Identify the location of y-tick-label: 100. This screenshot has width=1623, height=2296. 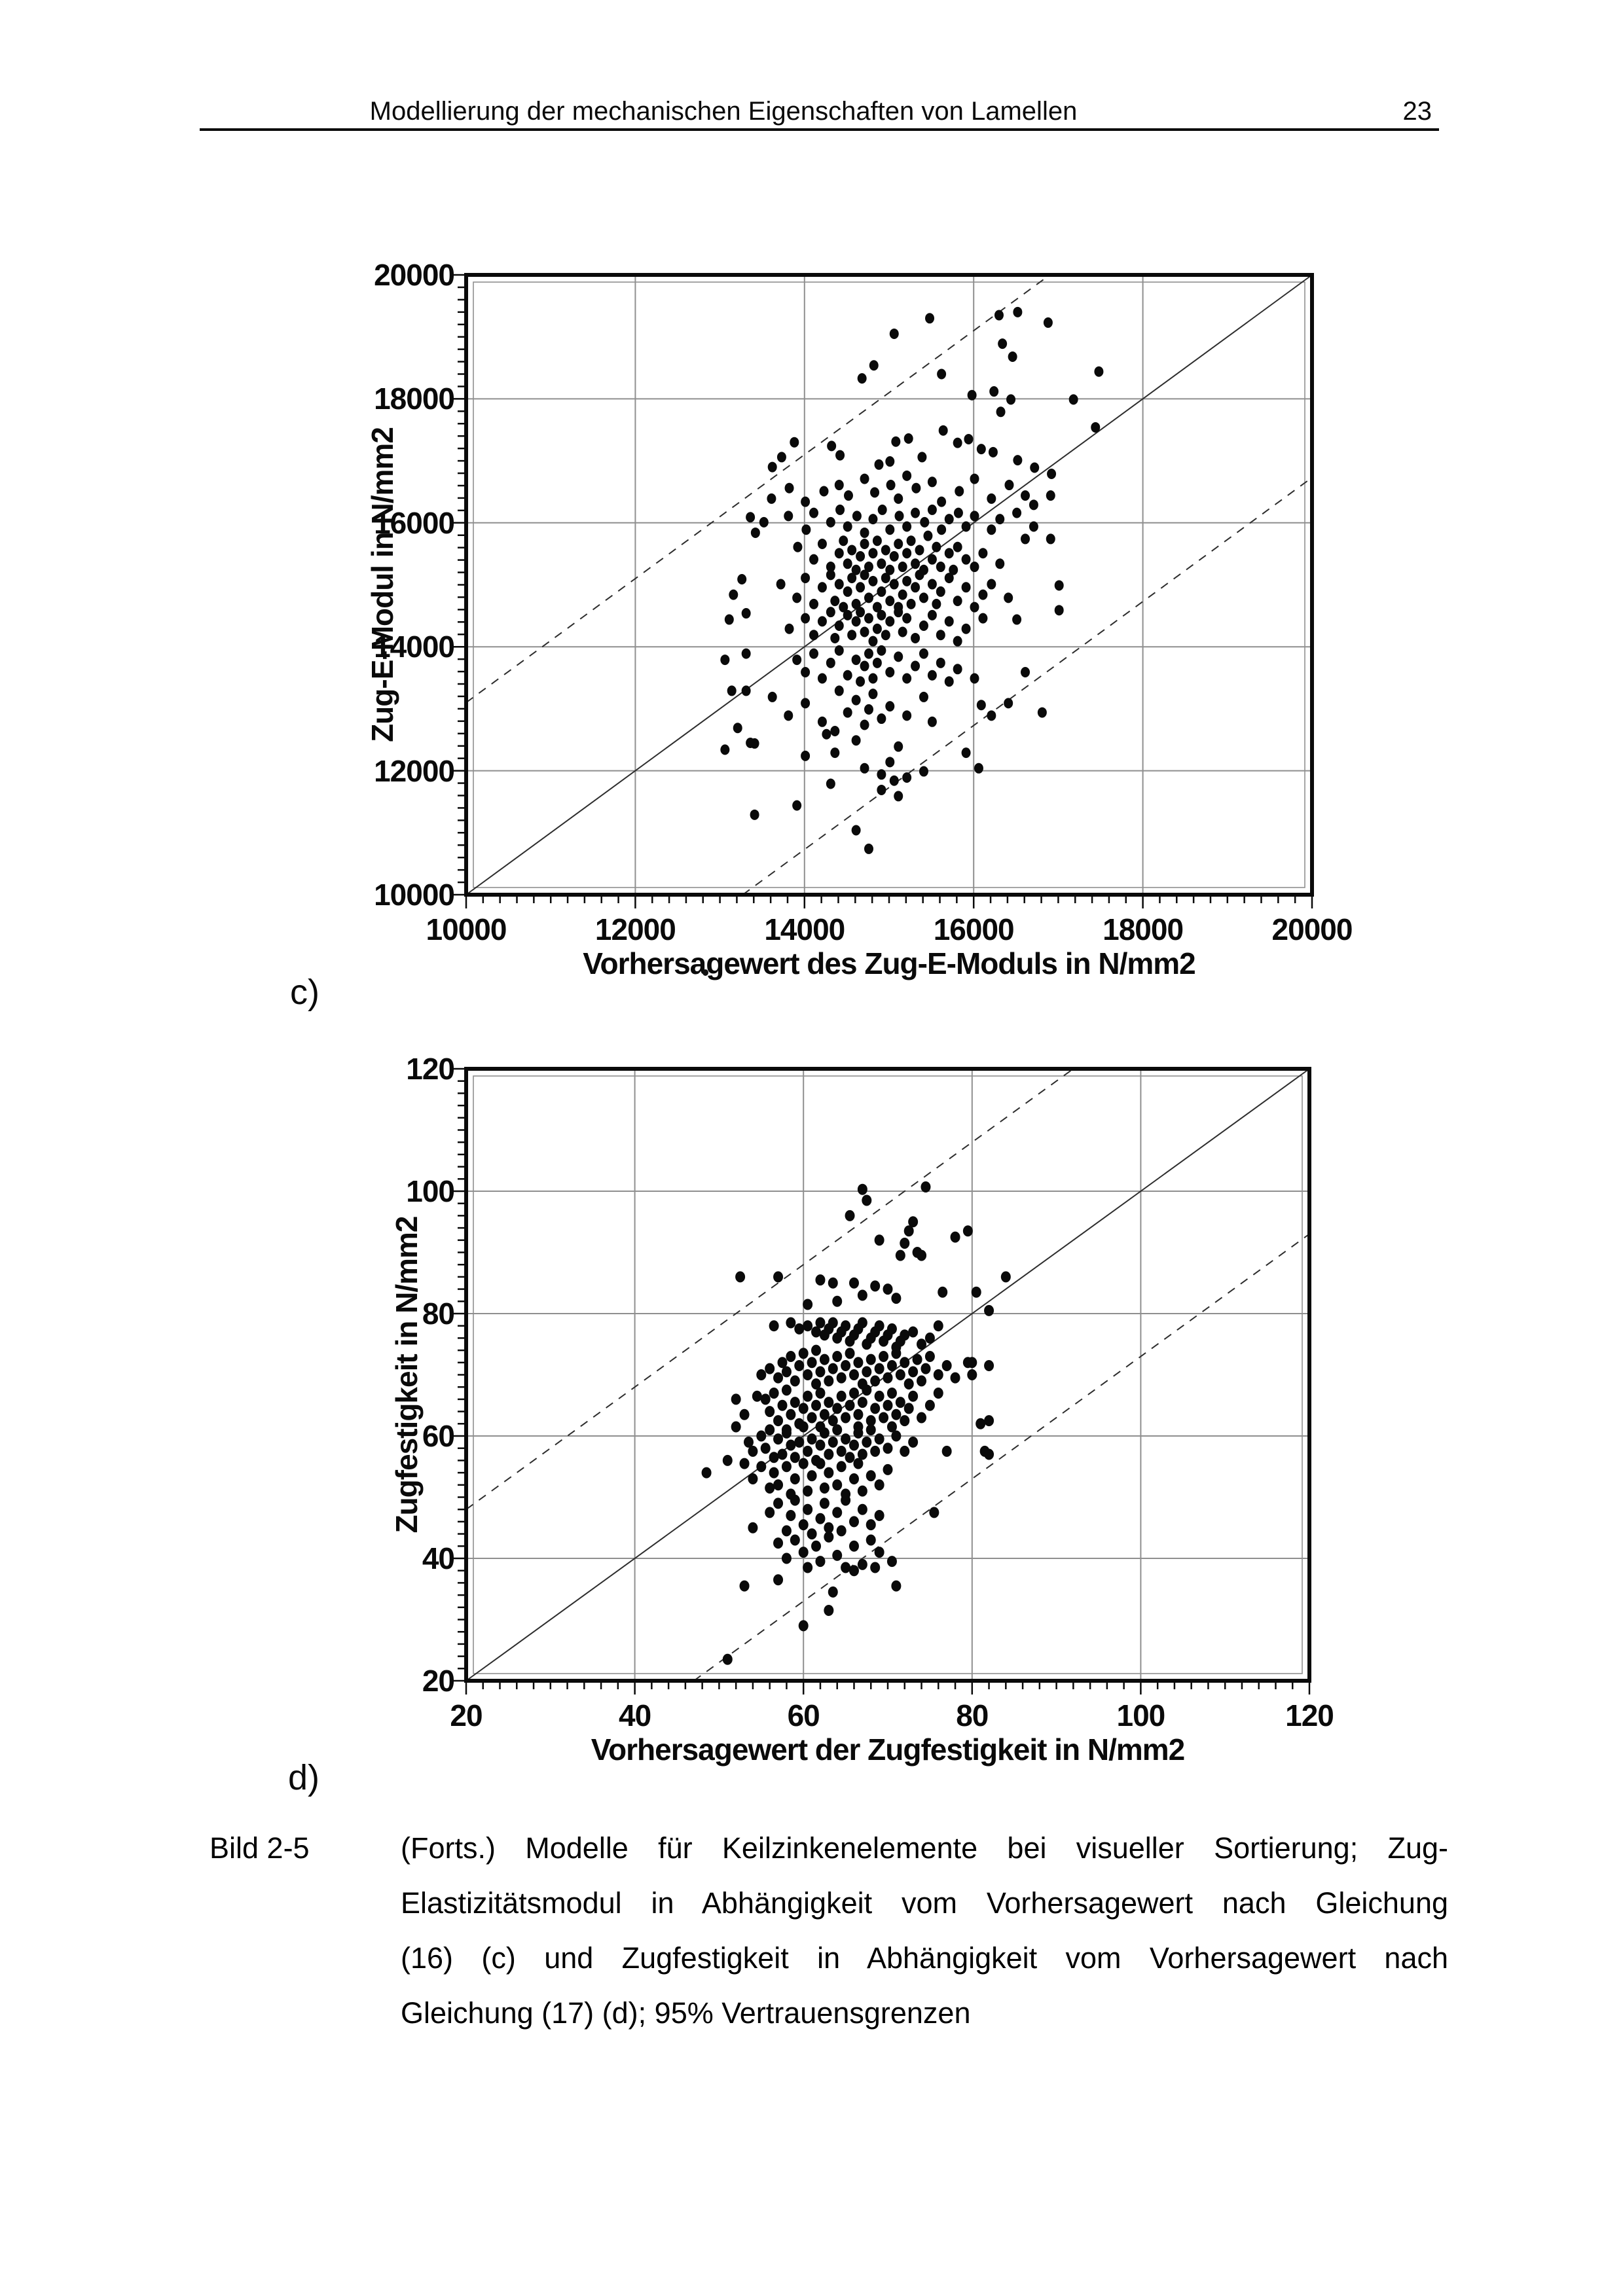
(430, 1191).